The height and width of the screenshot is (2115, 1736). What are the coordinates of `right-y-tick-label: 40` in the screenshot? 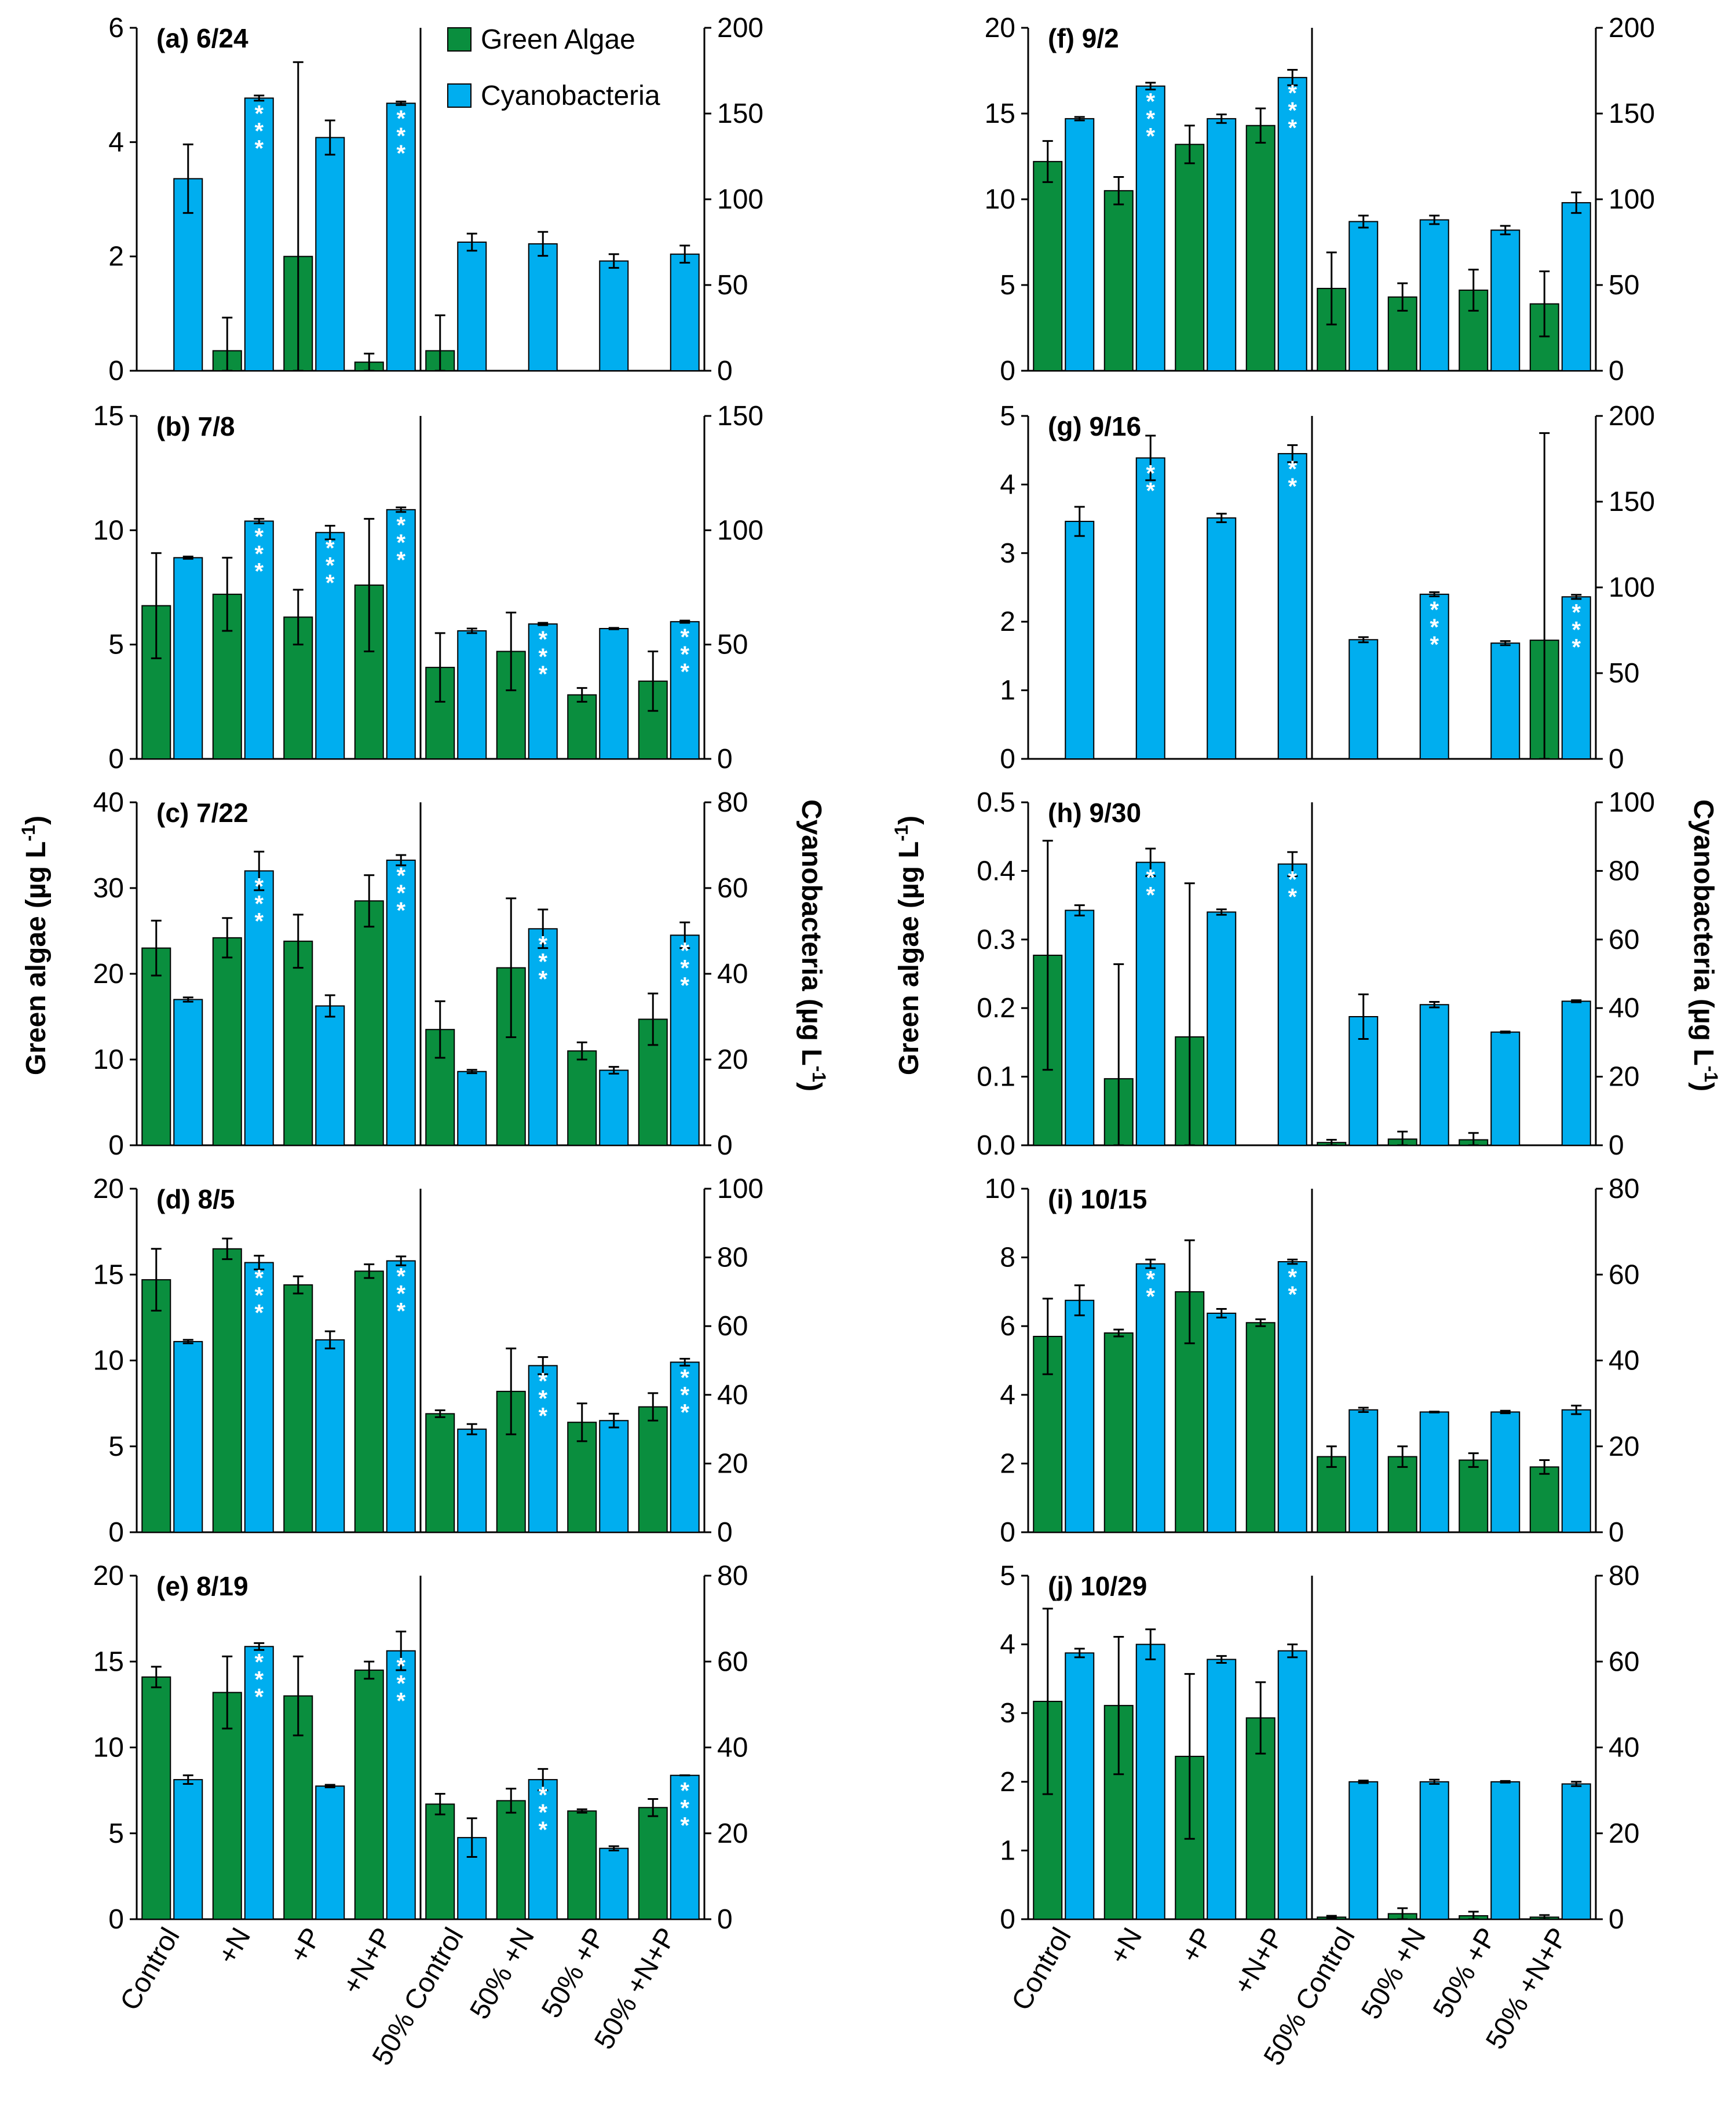 It's located at (733, 1395).